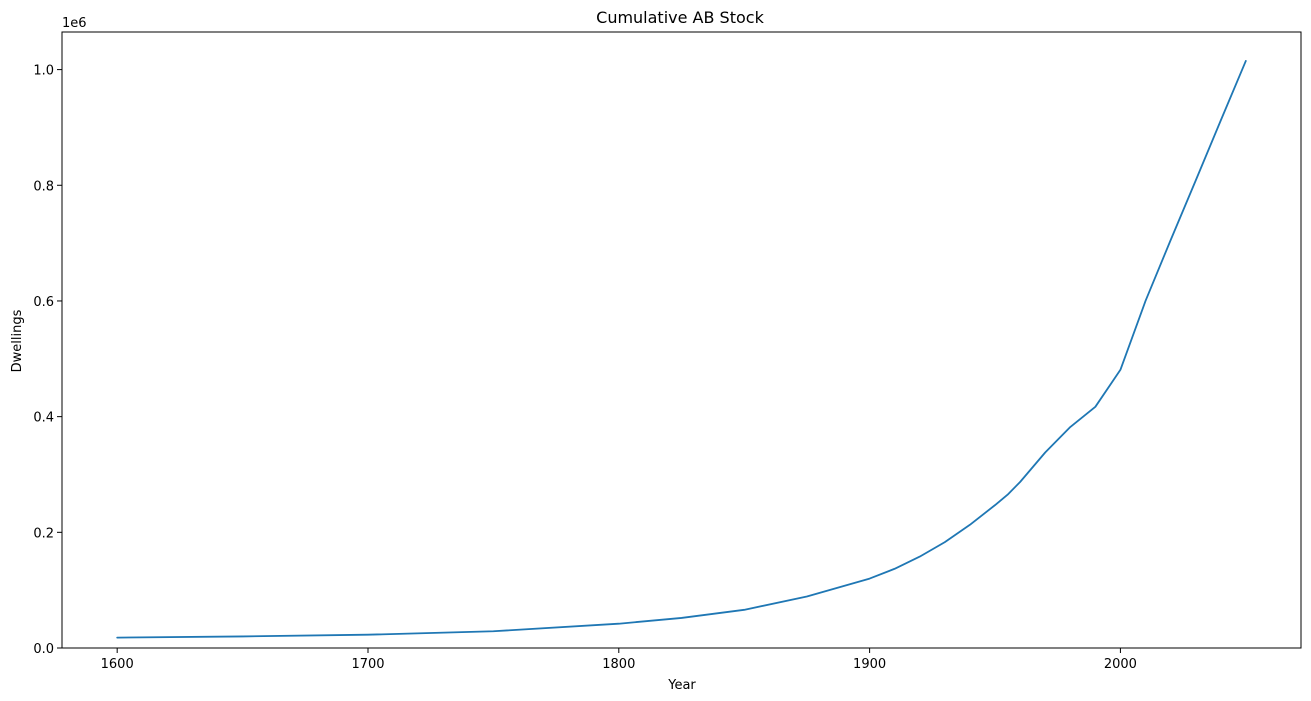  I want to click on x-tick-label-1: 1700, so click(367, 664).